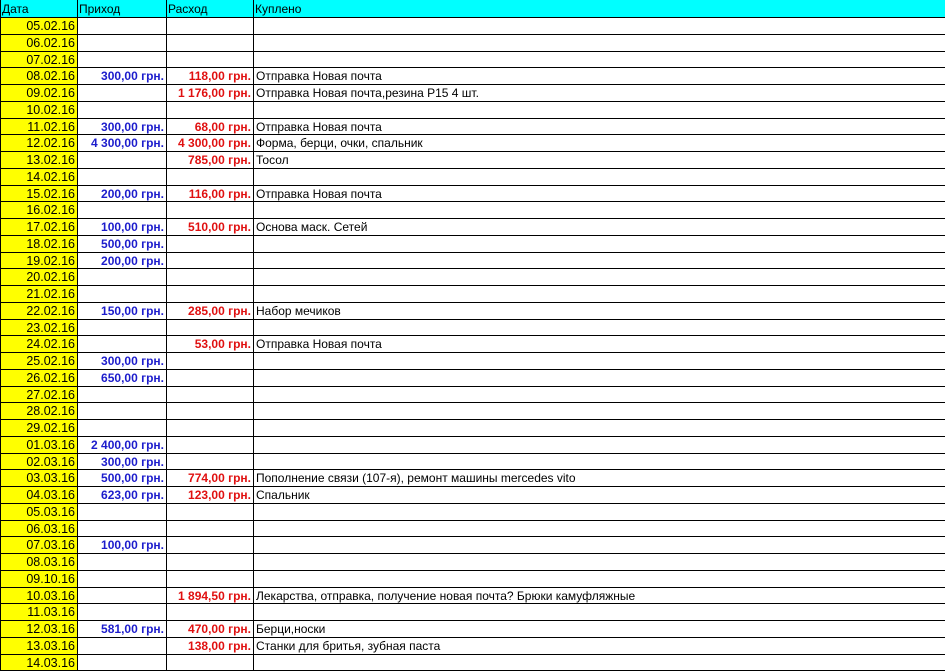 The width and height of the screenshot is (945, 671). Describe the element at coordinates (210, 127) in the screenshot. I see `expense-cell: 68,00 грн.` at that location.